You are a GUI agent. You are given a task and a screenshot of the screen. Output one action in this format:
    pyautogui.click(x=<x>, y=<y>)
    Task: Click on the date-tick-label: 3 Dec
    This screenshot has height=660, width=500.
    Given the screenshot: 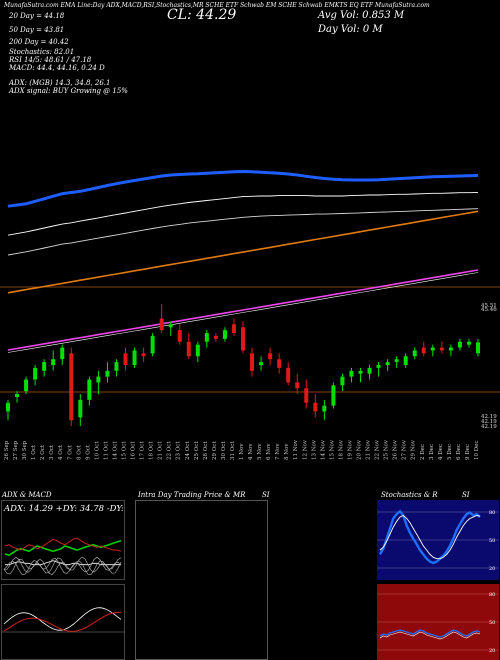 What is the action you would take?
    pyautogui.click(x=432, y=452)
    